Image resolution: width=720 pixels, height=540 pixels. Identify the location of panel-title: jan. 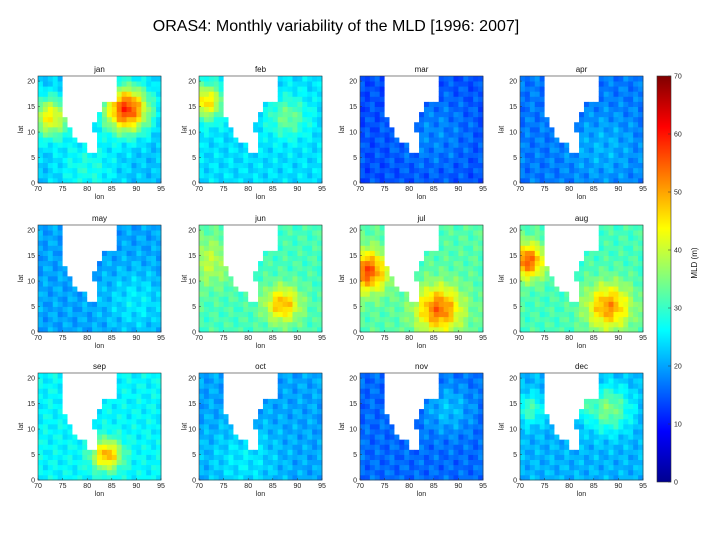
(99, 69).